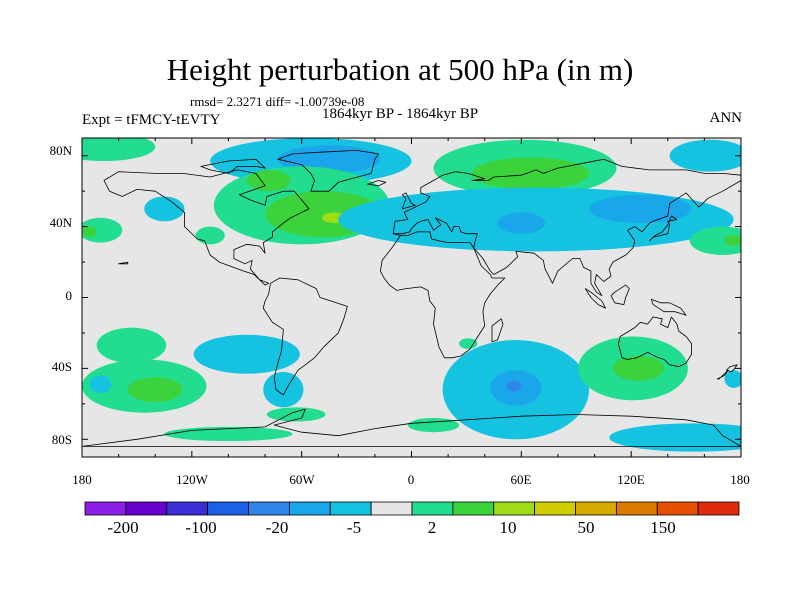  Describe the element at coordinates (277, 527) in the screenshot. I see `colorbar-label: -20` at that location.